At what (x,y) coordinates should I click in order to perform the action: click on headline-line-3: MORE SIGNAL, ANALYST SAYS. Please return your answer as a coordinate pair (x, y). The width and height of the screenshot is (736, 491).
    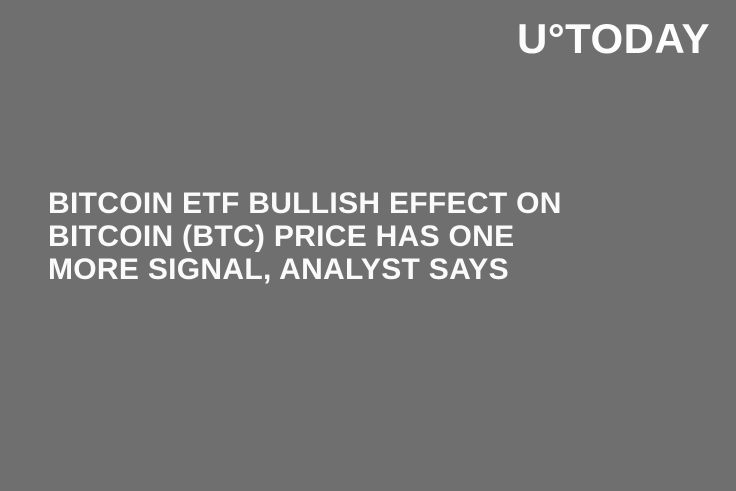
    Looking at the image, I should click on (278, 269).